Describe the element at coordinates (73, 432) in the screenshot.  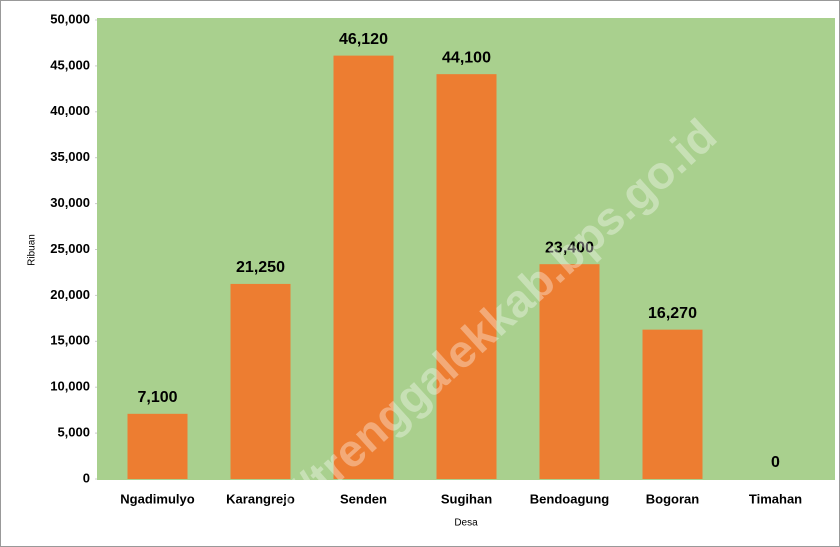
I see `y-tick-label: 5,000` at that location.